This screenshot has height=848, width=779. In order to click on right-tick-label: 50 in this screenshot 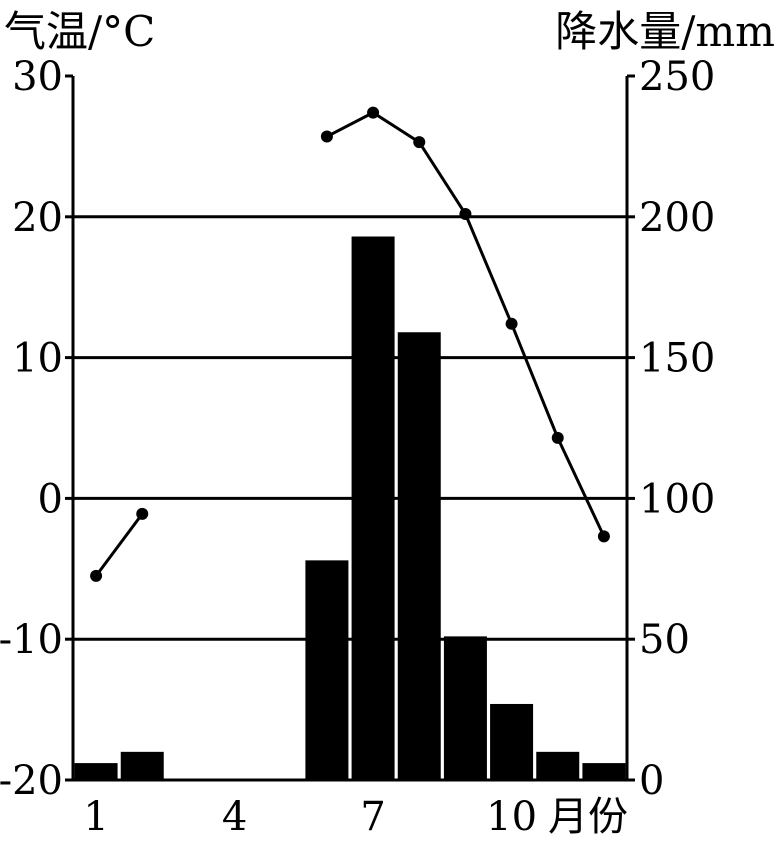, I will do `click(664, 640)`.